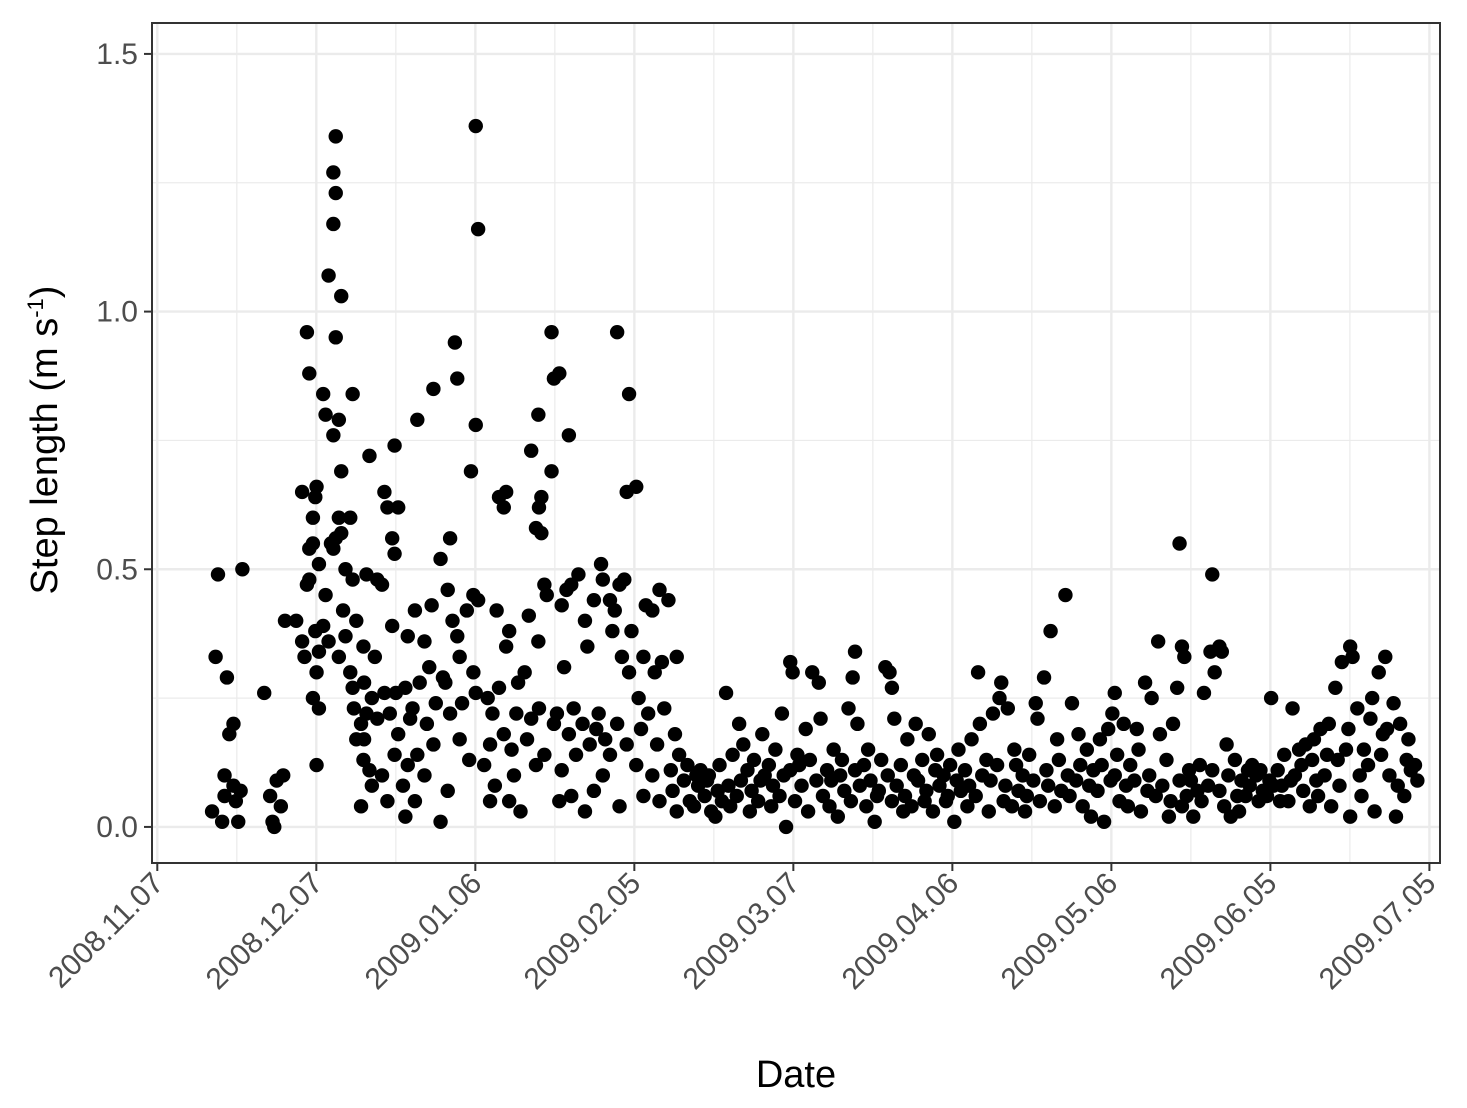 The image size is (1467, 1108). What do you see at coordinates (44, 440) in the screenshot?
I see `y-axis-title: Step length (m s-1)` at bounding box center [44, 440].